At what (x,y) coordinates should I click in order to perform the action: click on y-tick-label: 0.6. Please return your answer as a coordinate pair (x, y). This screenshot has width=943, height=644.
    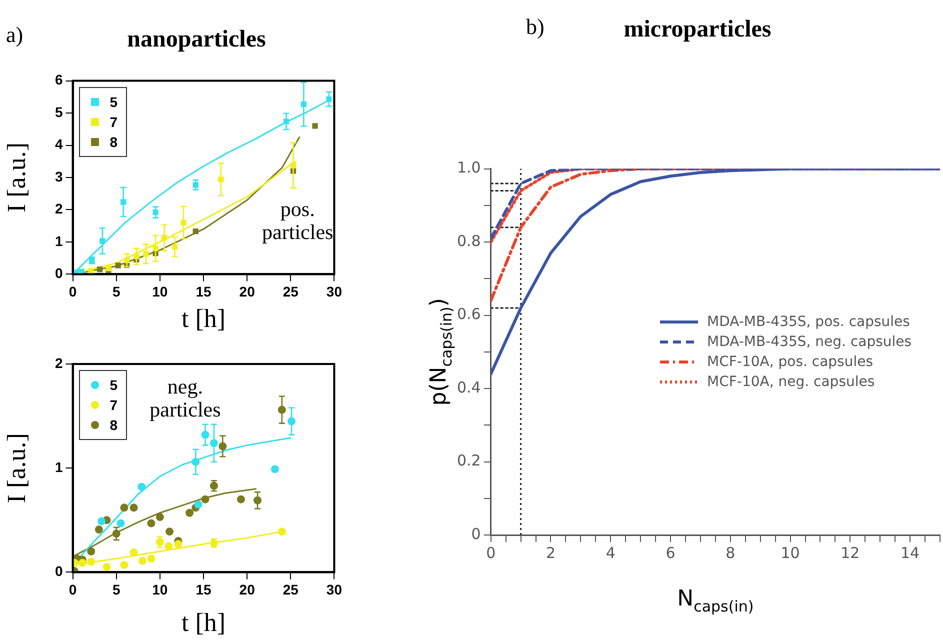
    Looking at the image, I should click on (468, 314).